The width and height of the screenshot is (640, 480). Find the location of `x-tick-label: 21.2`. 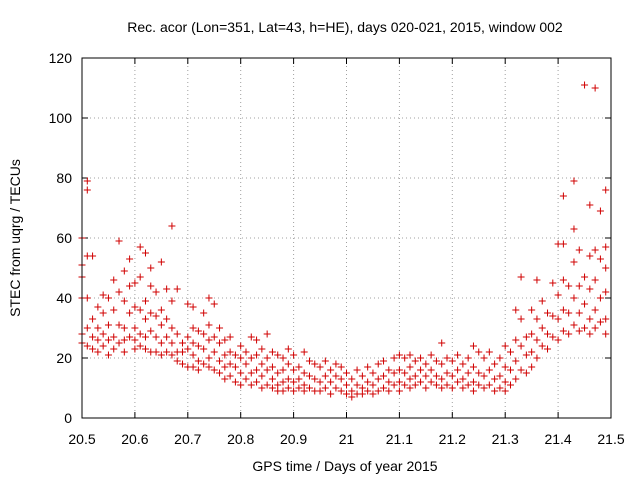

x-tick-label: 21.2 is located at coordinates (452, 439).